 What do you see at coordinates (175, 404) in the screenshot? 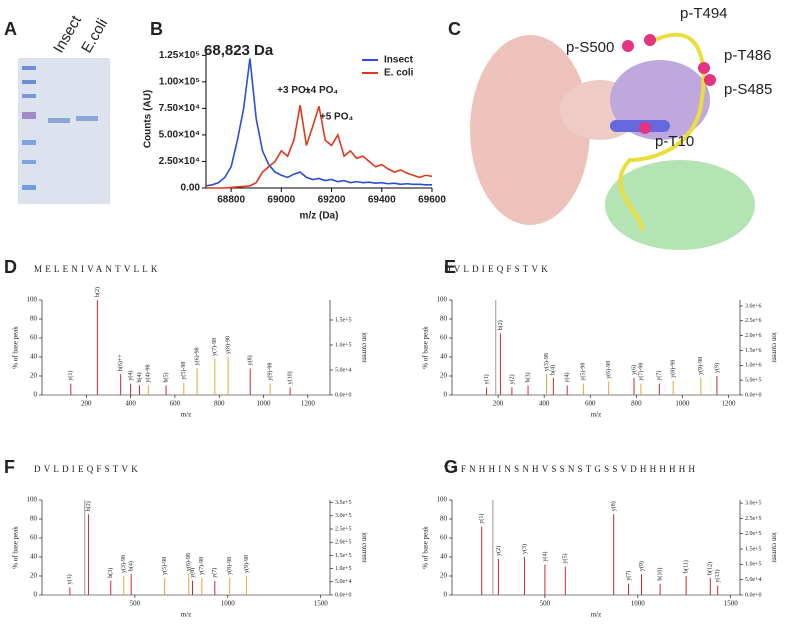
I see `x-tick-label: 600` at bounding box center [175, 404].